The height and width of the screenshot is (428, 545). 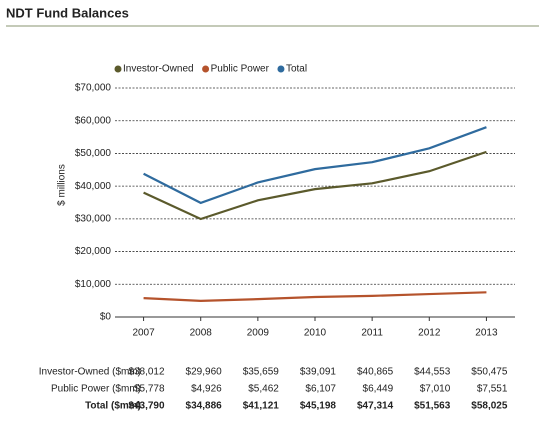 I want to click on table-value: $6,107, so click(x=320, y=389).